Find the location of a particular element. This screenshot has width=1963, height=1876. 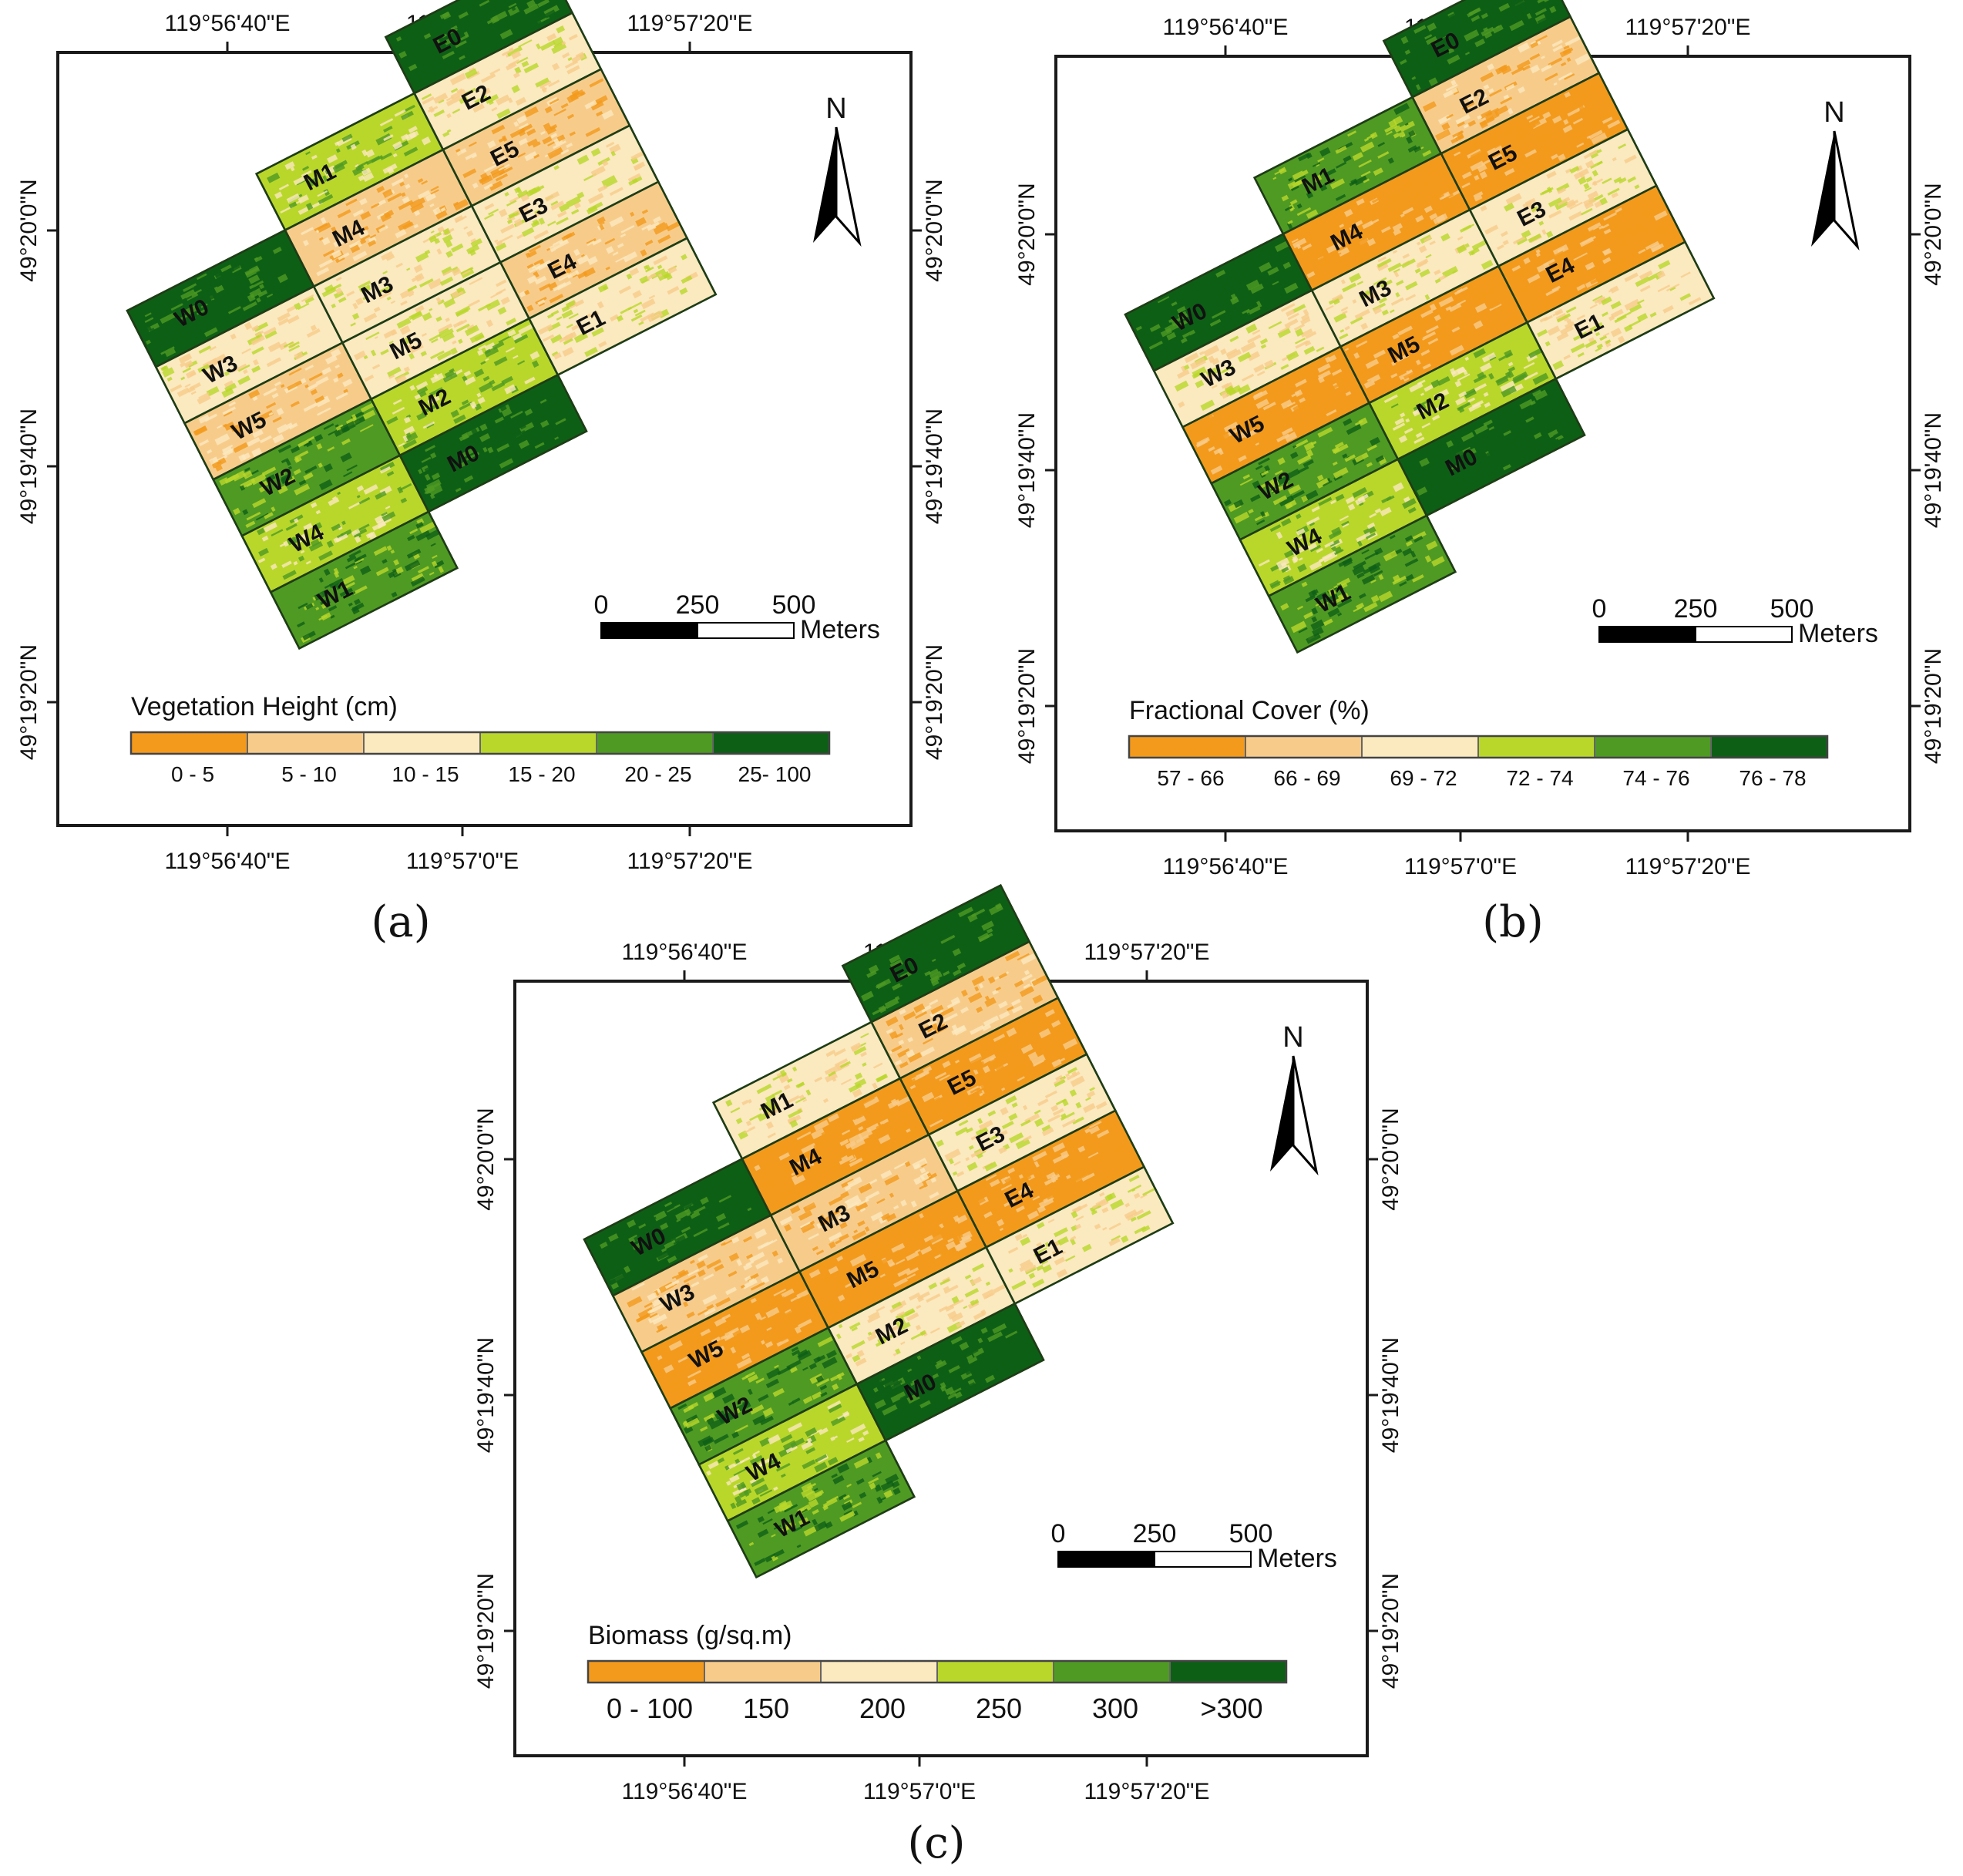

legend-label: 0 - 5 is located at coordinates (192, 774).